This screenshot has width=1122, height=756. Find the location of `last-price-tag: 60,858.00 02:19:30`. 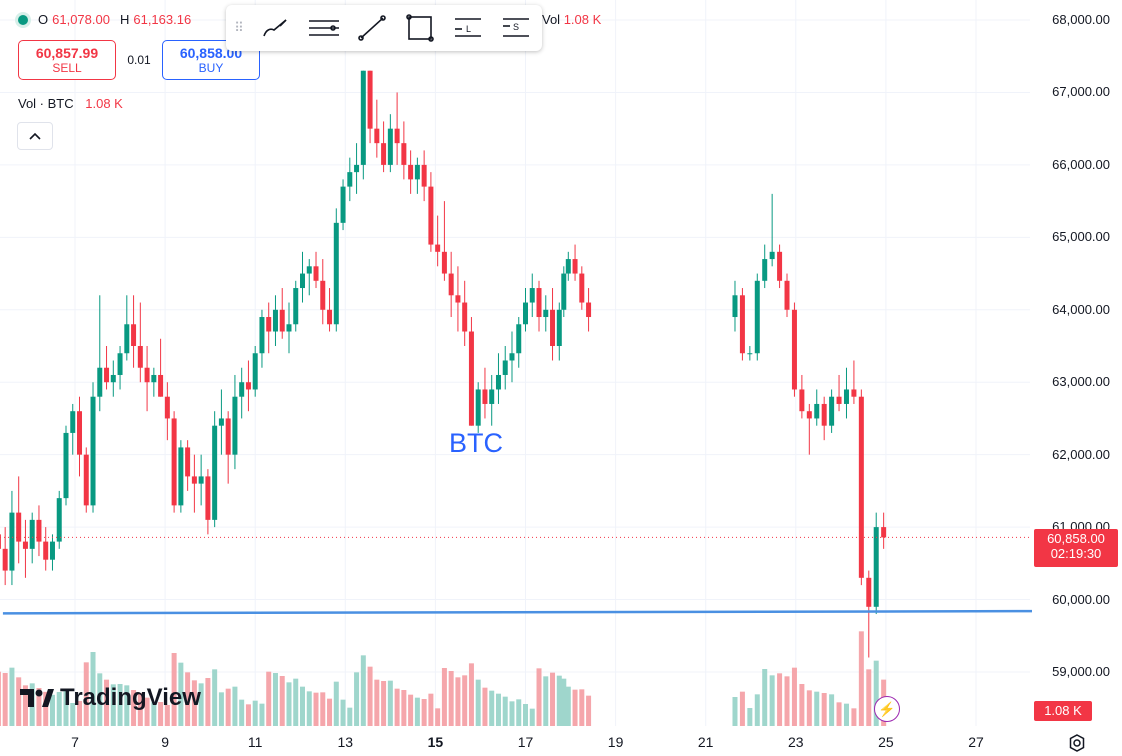

last-price-tag: 60,858.00 02:19:30 is located at coordinates (1076, 548).